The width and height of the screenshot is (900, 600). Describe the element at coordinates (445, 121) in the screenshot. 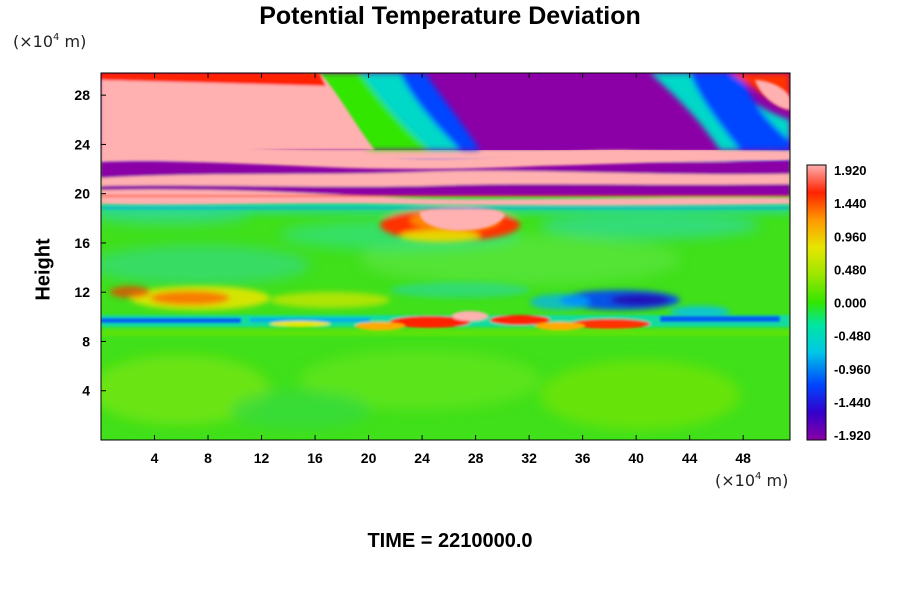

I see `field-top-region` at that location.